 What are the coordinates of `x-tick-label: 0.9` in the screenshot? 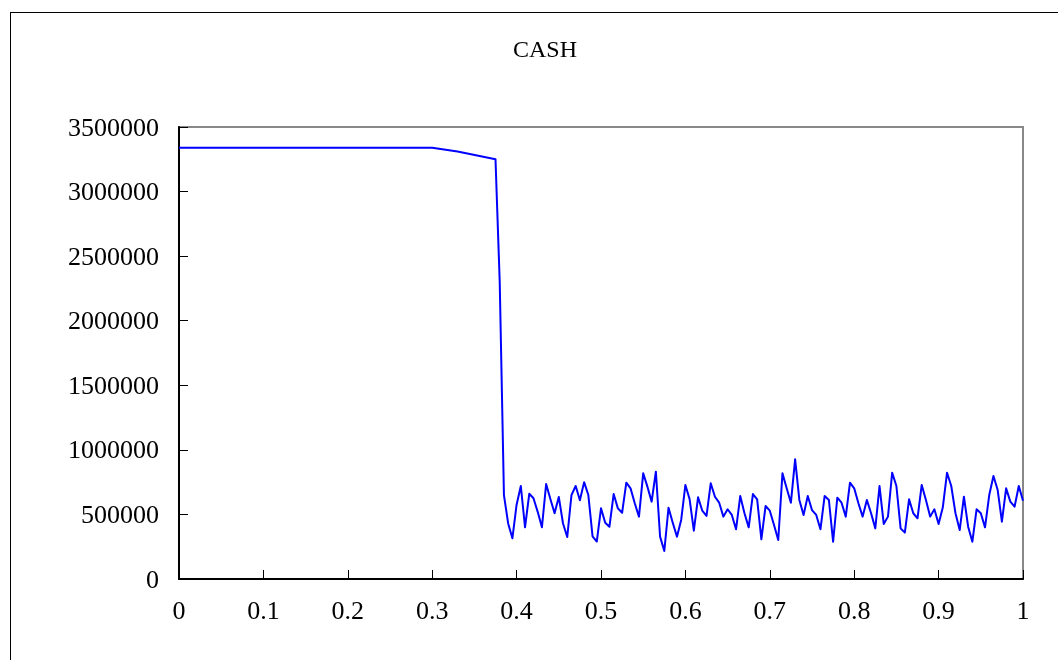 It's located at (938, 610).